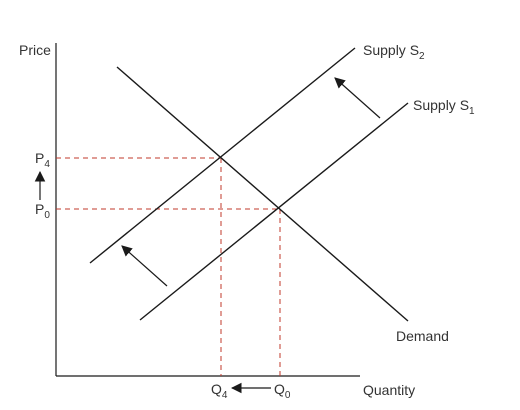 The height and width of the screenshot is (410, 520). What do you see at coordinates (35, 50) in the screenshot?
I see `y-axis-label: Price` at bounding box center [35, 50].